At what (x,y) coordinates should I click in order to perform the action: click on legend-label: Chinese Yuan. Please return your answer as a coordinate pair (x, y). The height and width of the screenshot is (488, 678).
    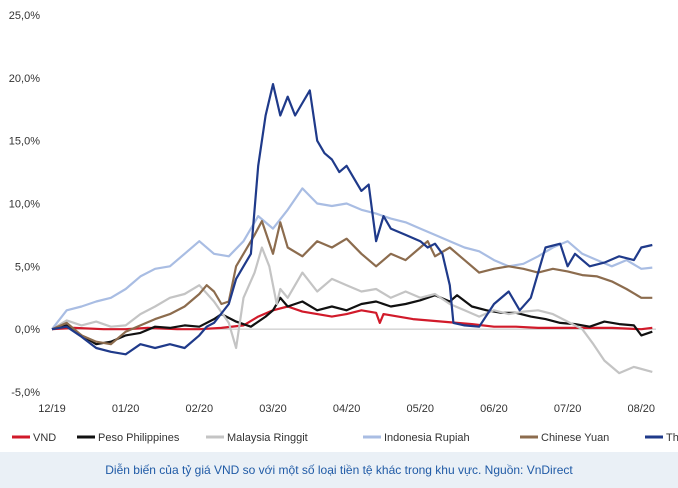
    Looking at the image, I should click on (575, 438).